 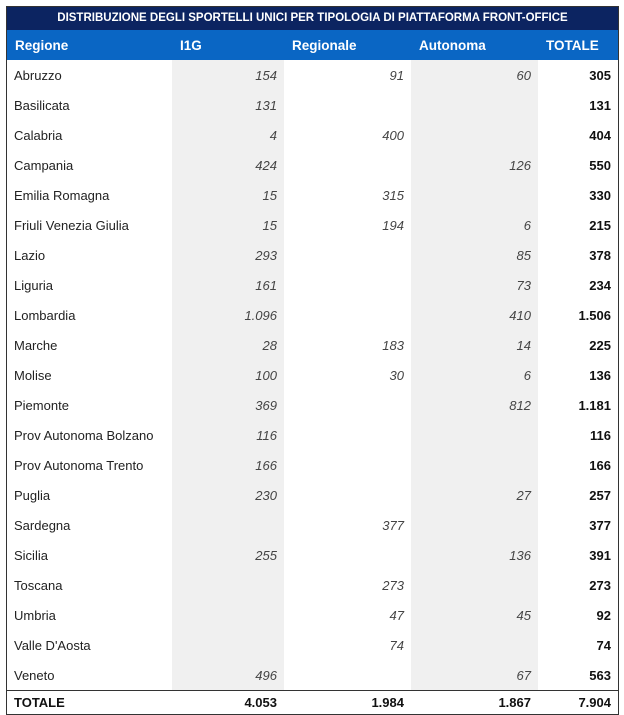 What do you see at coordinates (228, 555) in the screenshot?
I see `cell-i1g: 255` at bounding box center [228, 555].